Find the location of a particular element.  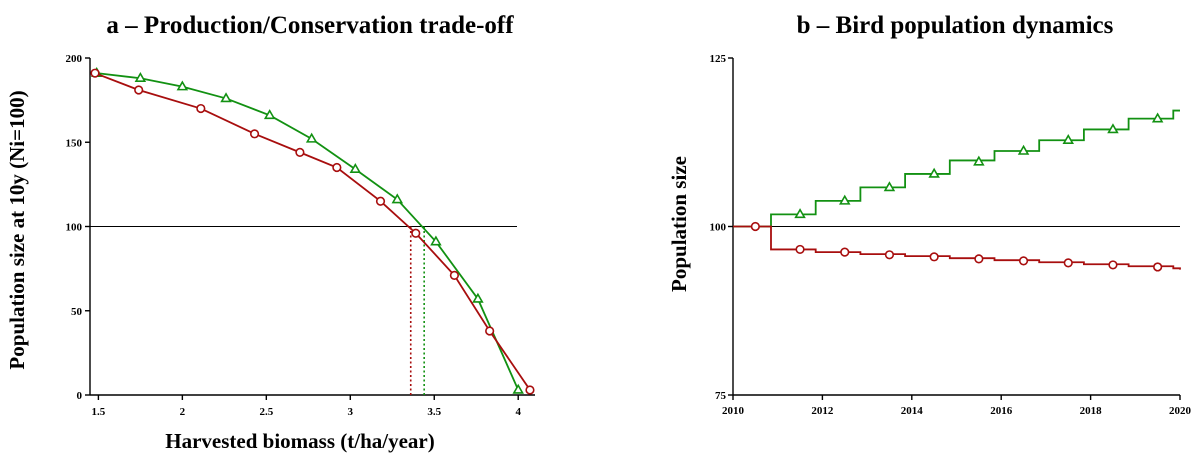

panel-b-series is located at coordinates (957, 190).